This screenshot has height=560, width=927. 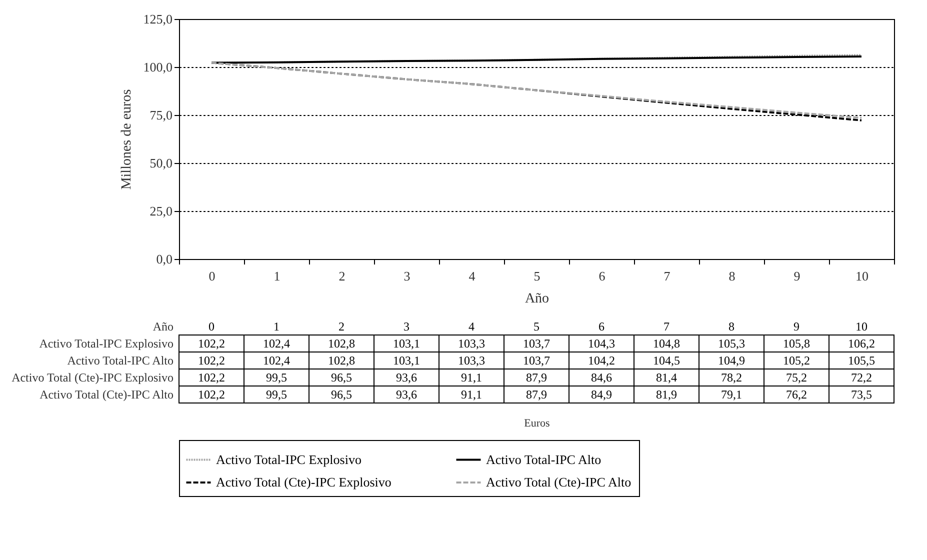 What do you see at coordinates (161, 115) in the screenshot?
I see `y-tick-label: 75,0` at bounding box center [161, 115].